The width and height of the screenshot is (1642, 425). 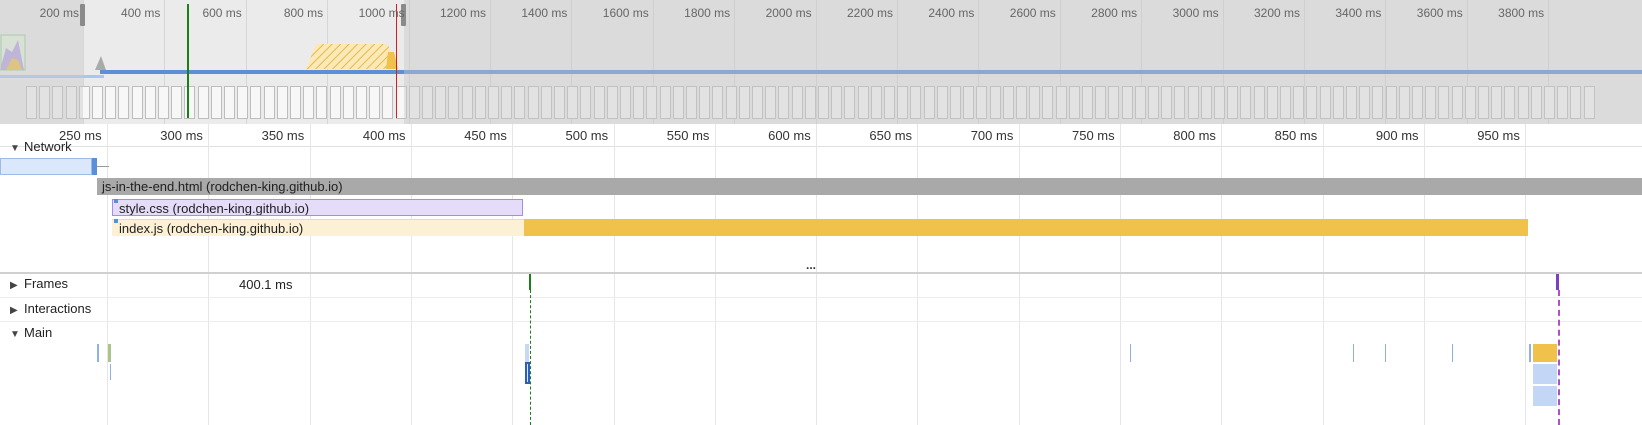 What do you see at coordinates (1195, 13) in the screenshot?
I see `overview-tick-label: 3000 ms` at bounding box center [1195, 13].